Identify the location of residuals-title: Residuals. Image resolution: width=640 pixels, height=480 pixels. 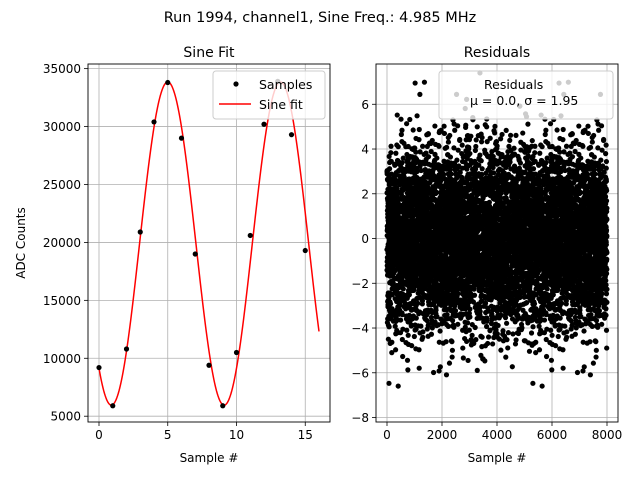
(497, 53).